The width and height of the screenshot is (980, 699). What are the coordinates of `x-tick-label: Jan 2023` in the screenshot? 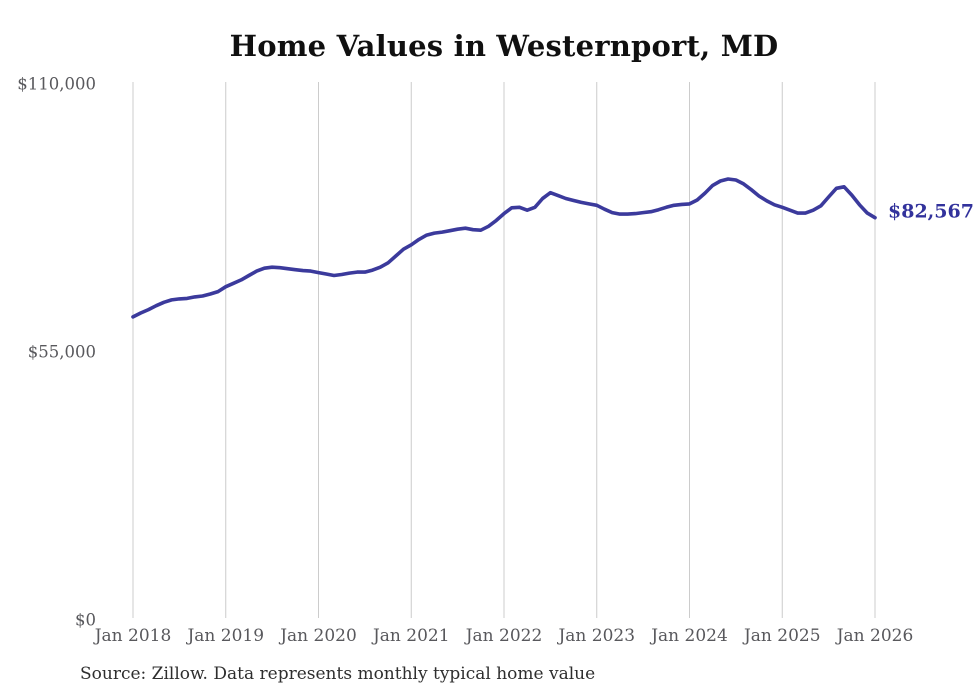 It's located at (595, 636).